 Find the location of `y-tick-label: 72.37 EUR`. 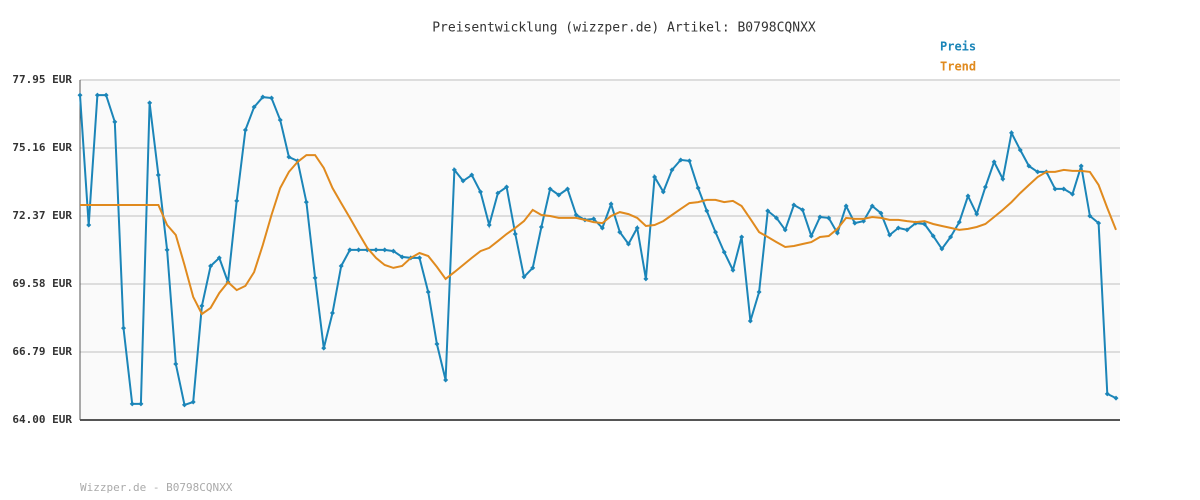

y-tick-label: 72.37 EUR is located at coordinates (42, 215).